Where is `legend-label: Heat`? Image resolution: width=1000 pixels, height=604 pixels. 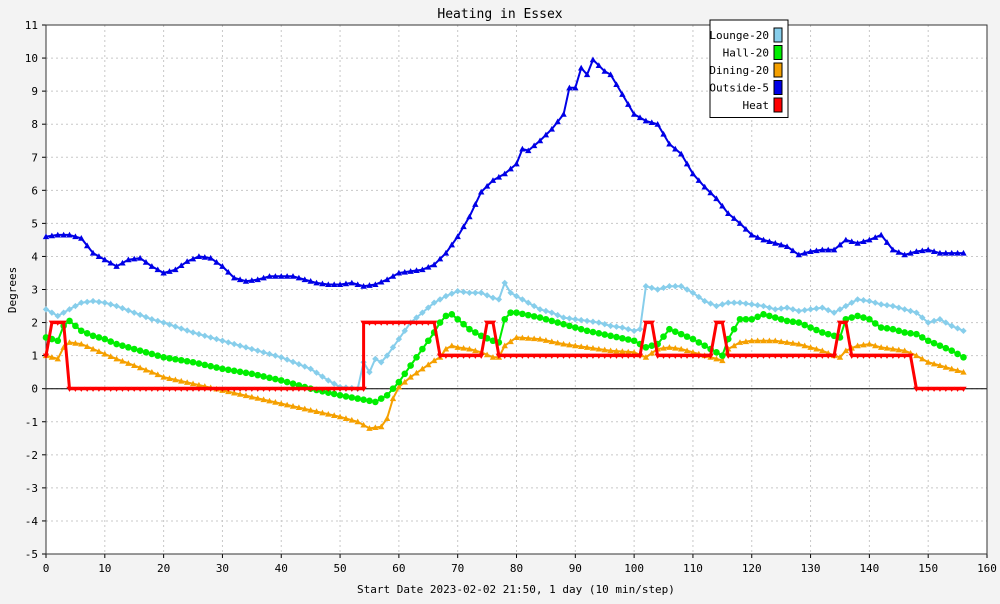 legend-label: Heat is located at coordinates (756, 105).